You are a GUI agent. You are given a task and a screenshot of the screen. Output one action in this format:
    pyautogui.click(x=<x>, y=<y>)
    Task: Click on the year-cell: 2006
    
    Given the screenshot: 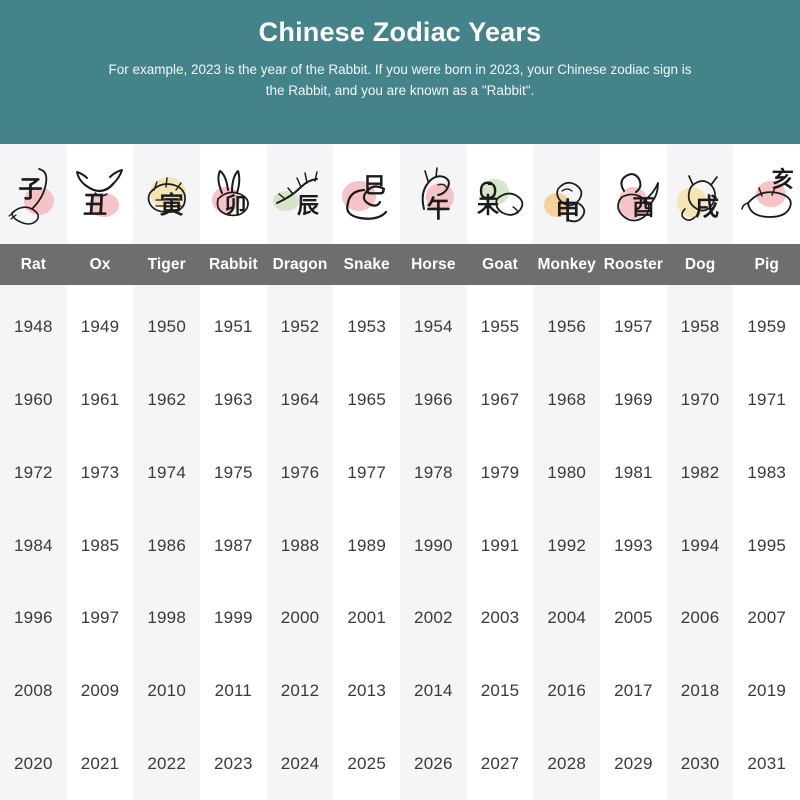 What is the action you would take?
    pyautogui.click(x=700, y=618)
    